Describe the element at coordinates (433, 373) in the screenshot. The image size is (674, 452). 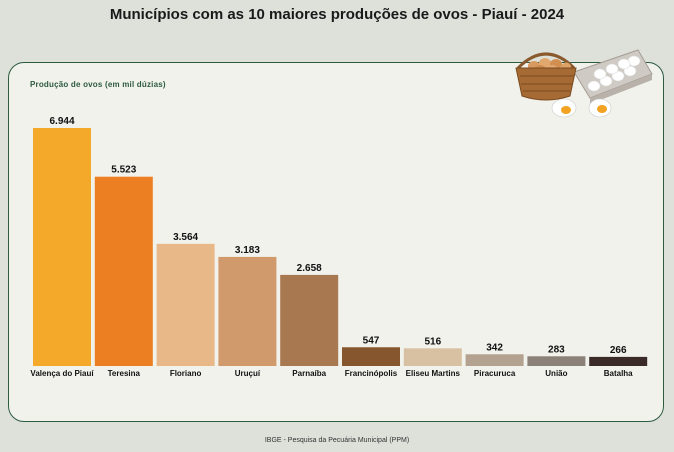
I see `category-label-7: Eliseu Martins` at that location.